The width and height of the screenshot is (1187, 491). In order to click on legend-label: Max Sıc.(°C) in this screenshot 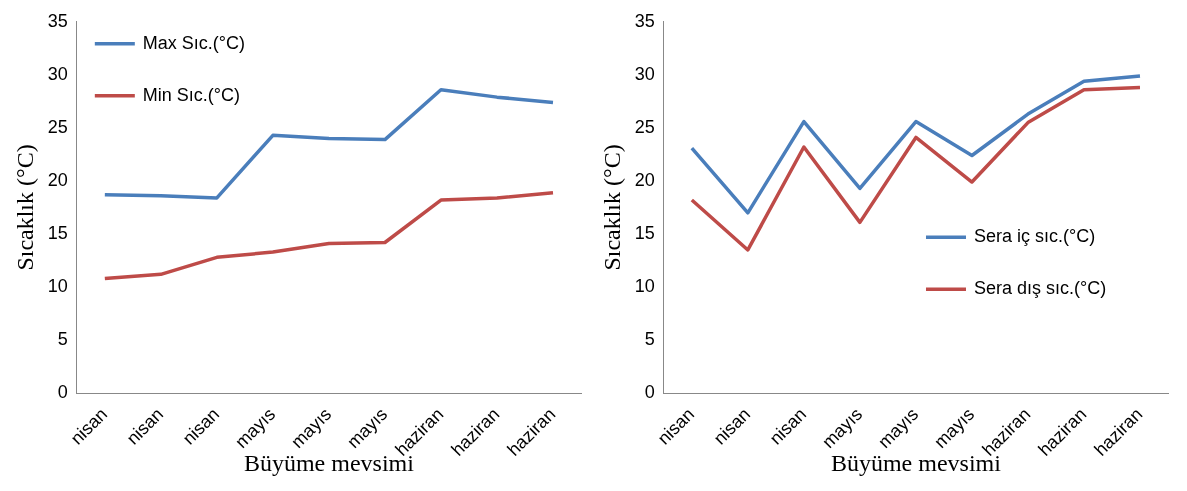, I will do `click(194, 42)`.